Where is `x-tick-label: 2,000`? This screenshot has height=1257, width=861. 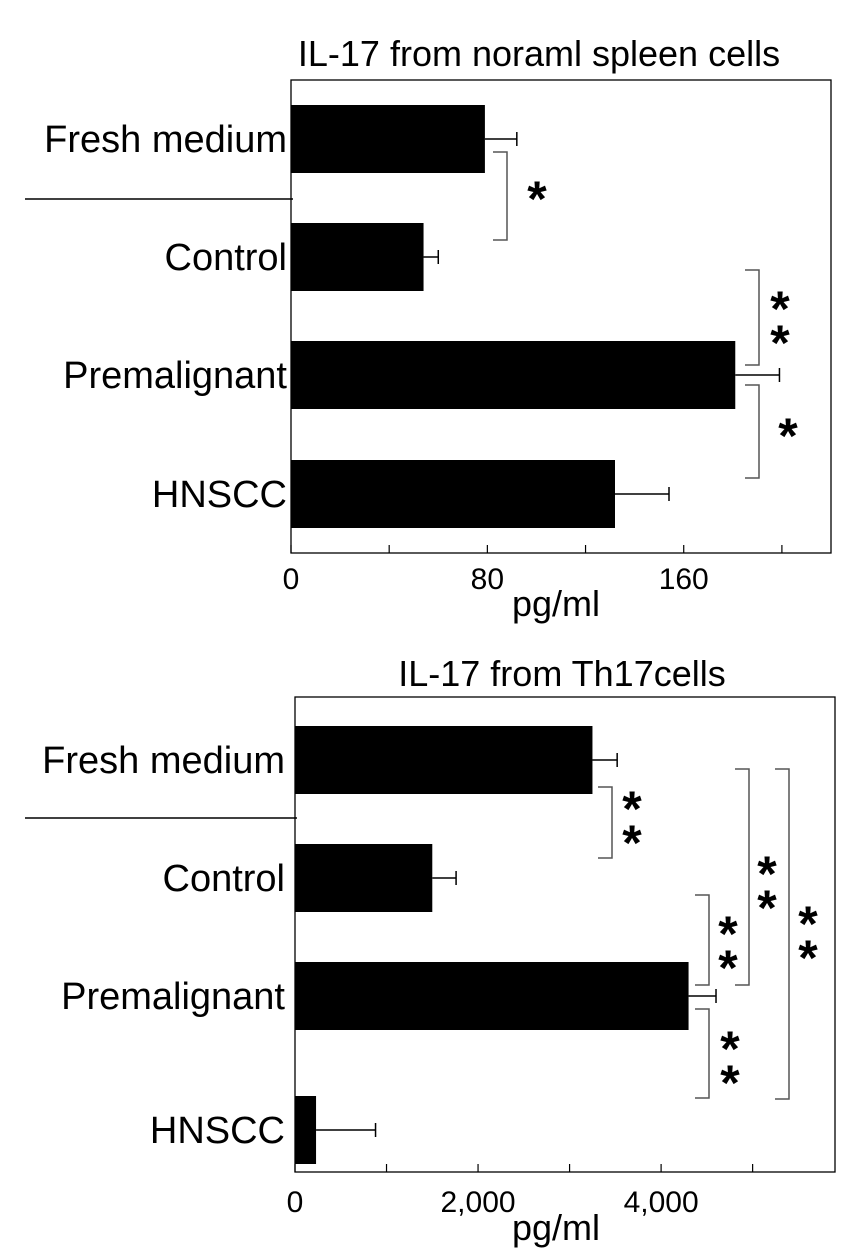
x-tick-label: 2,000 is located at coordinates (478, 1202).